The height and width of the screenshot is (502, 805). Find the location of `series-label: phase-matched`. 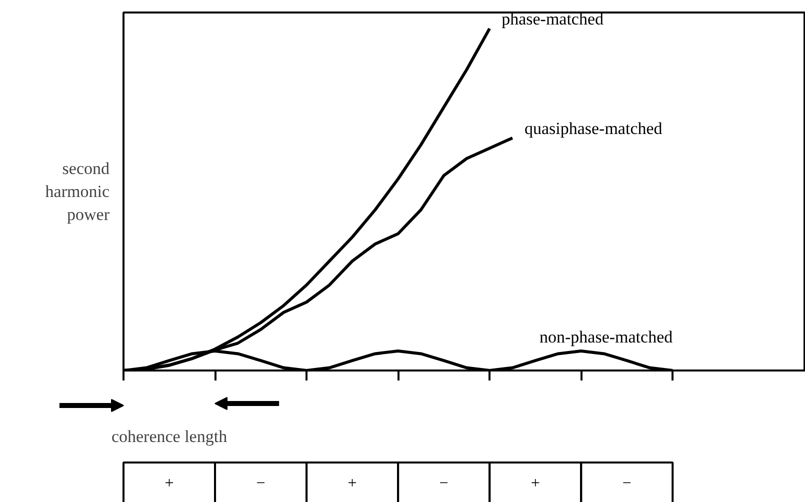

series-label: phase-matched is located at coordinates (553, 19).